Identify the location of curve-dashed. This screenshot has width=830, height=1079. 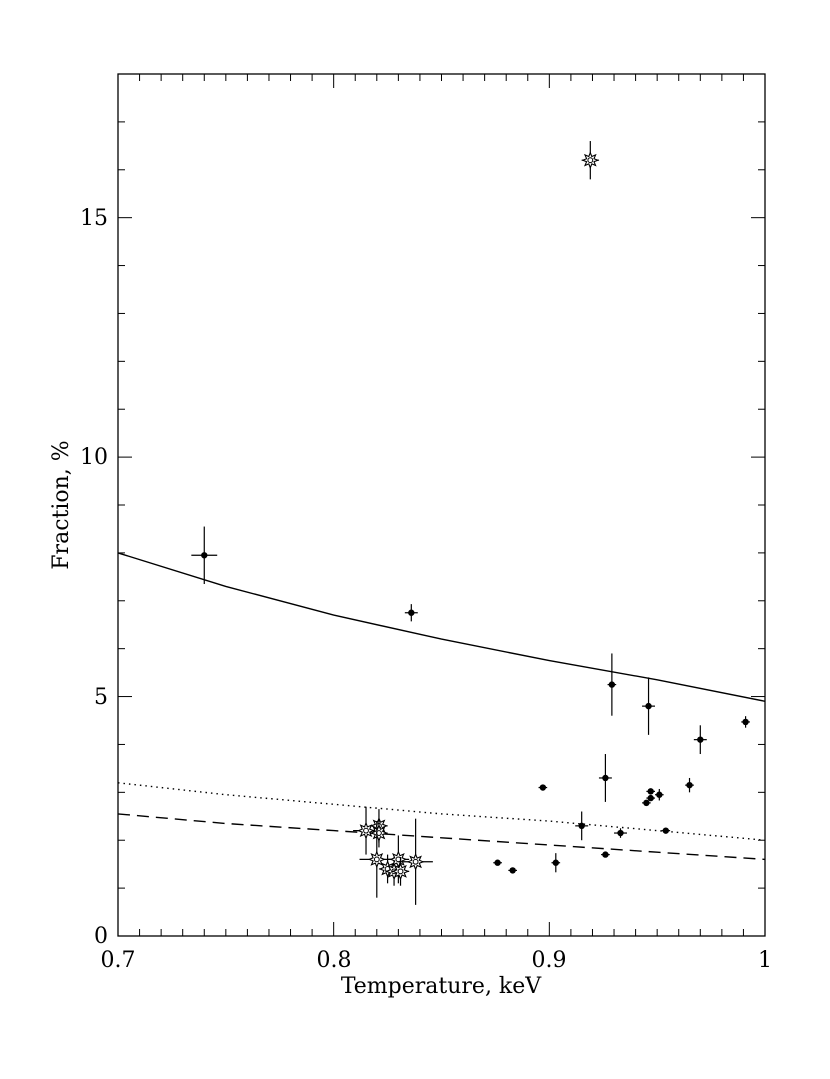
(441, 837).